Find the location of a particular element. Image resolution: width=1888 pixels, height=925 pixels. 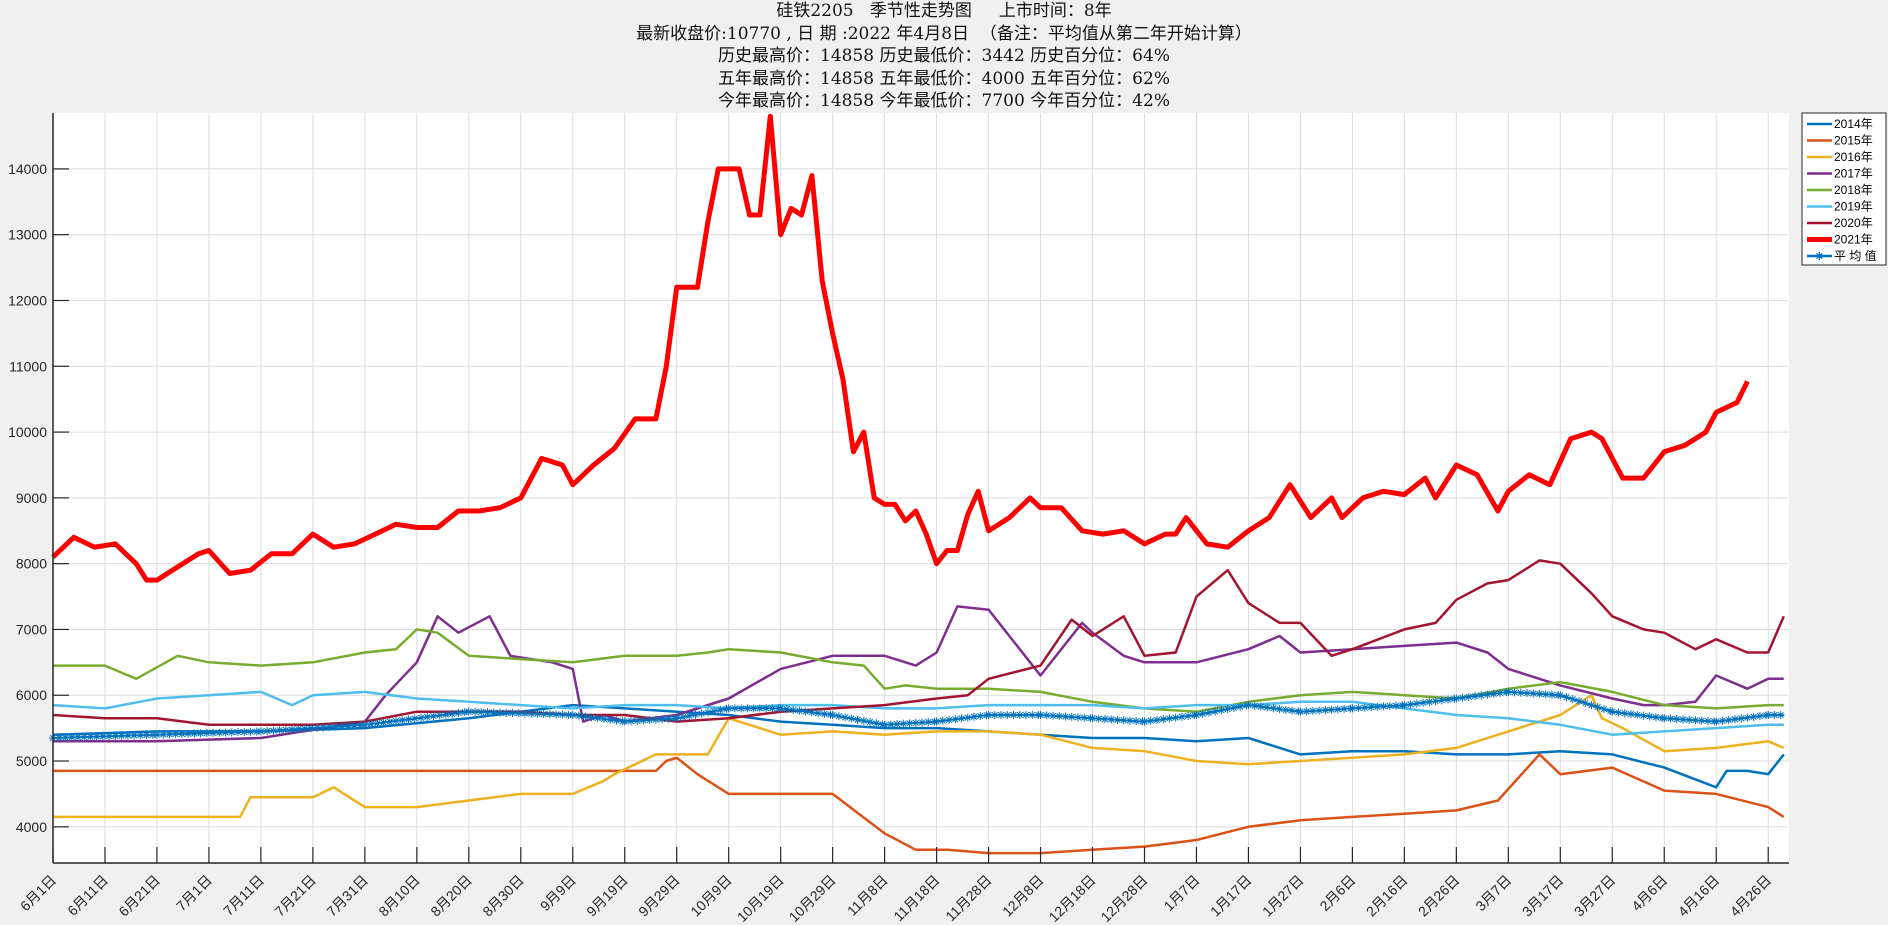

x-tick-label: 4月16日 is located at coordinates (1699, 896).